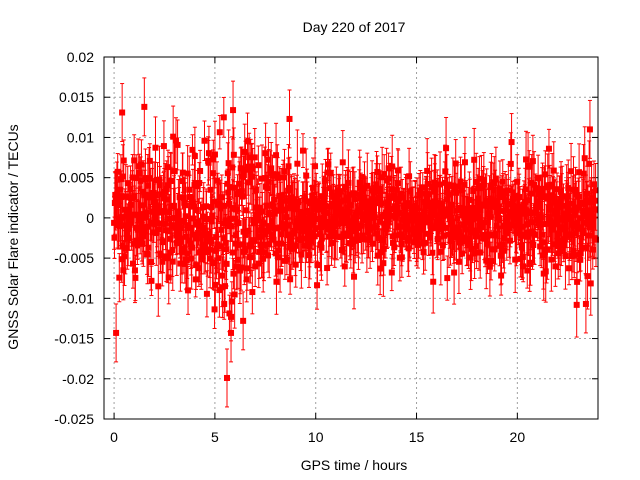 This screenshot has width=640, height=480. I want to click on y-axis-label: GNSS Solar Flare indicator / TECUs, so click(13, 236).